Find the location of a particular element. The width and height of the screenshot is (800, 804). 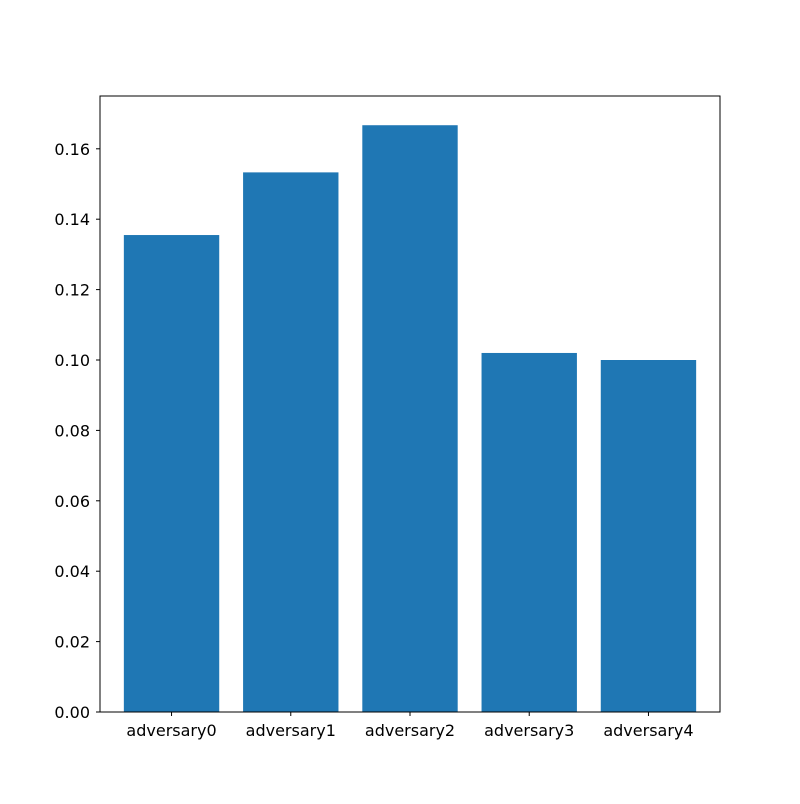

bar-adversary3 is located at coordinates (529, 532).